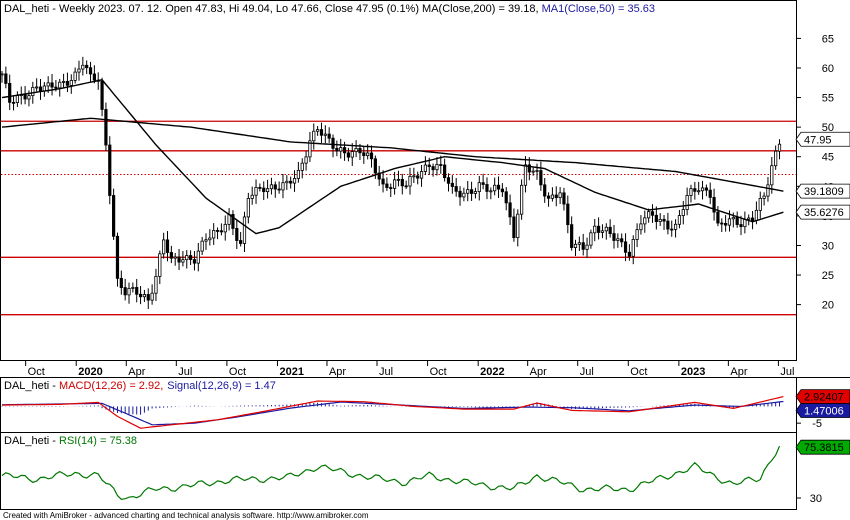  I want to click on rsi-pane: 30, so click(411, 475).